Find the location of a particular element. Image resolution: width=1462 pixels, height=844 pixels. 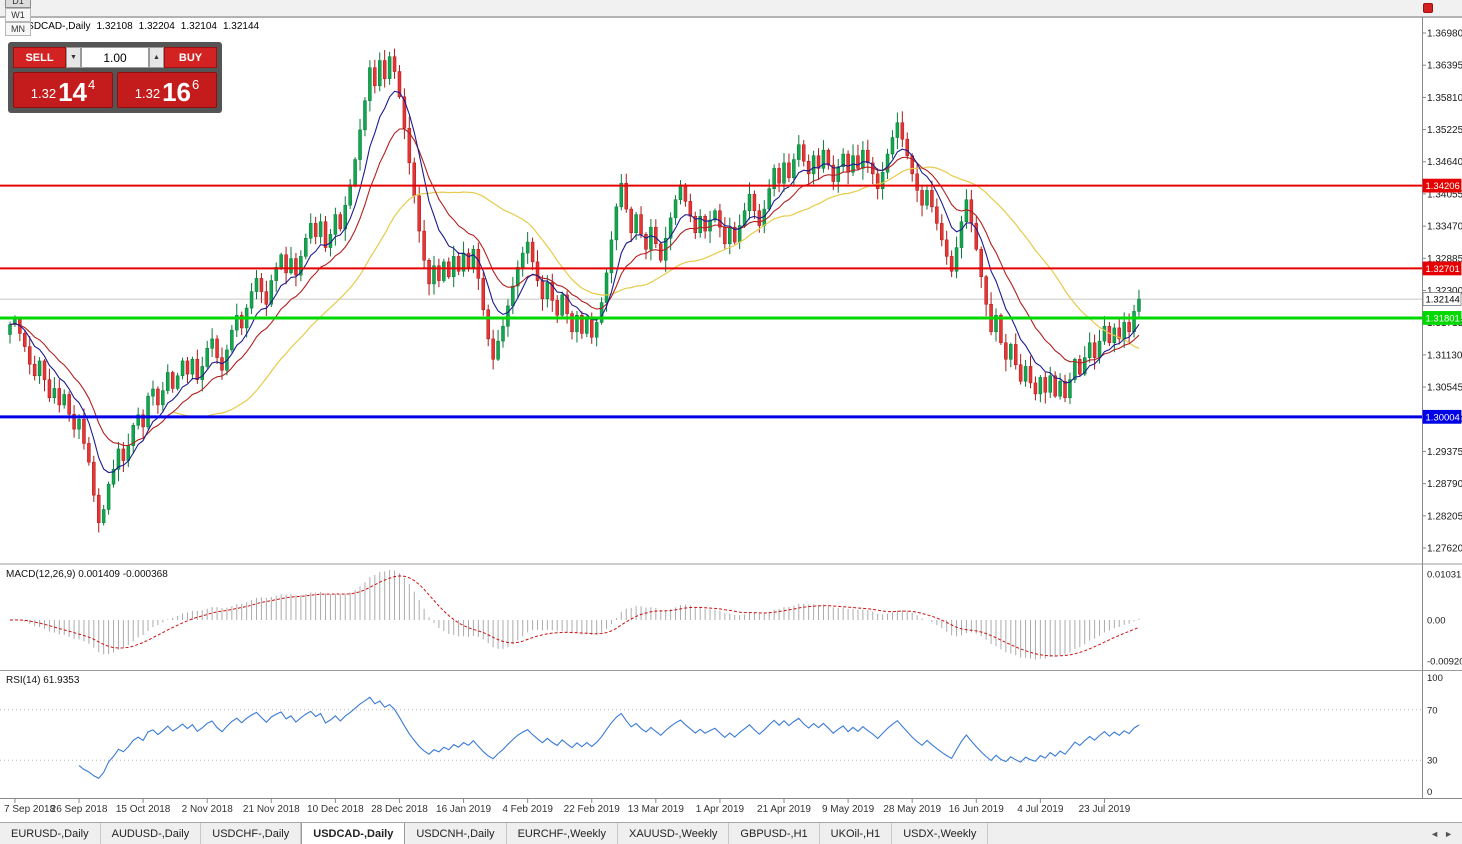

date-label: 23 Jul 2019 is located at coordinates (1105, 809).